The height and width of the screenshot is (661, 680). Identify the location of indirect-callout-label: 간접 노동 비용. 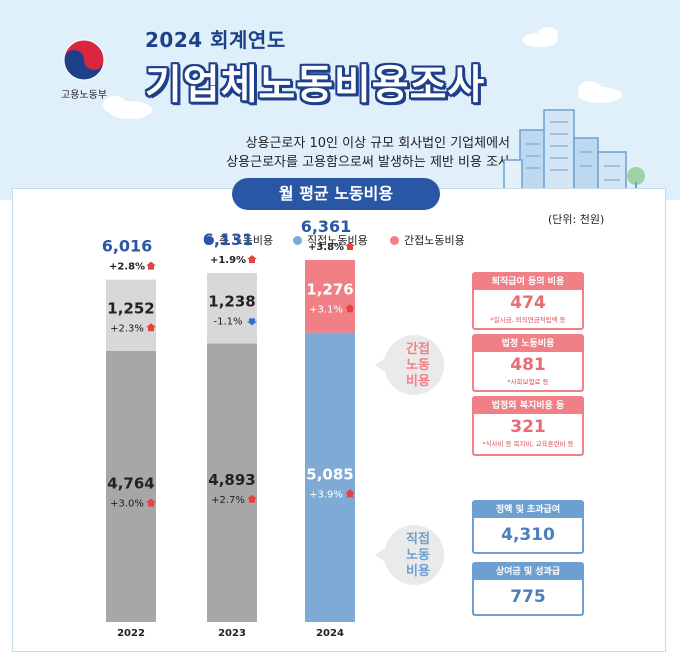
(418, 365).